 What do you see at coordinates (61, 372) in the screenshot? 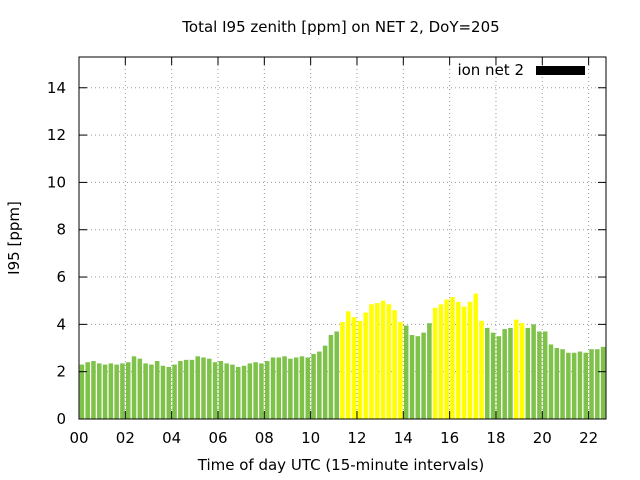
I see `y-tick-label: 2` at bounding box center [61, 372].